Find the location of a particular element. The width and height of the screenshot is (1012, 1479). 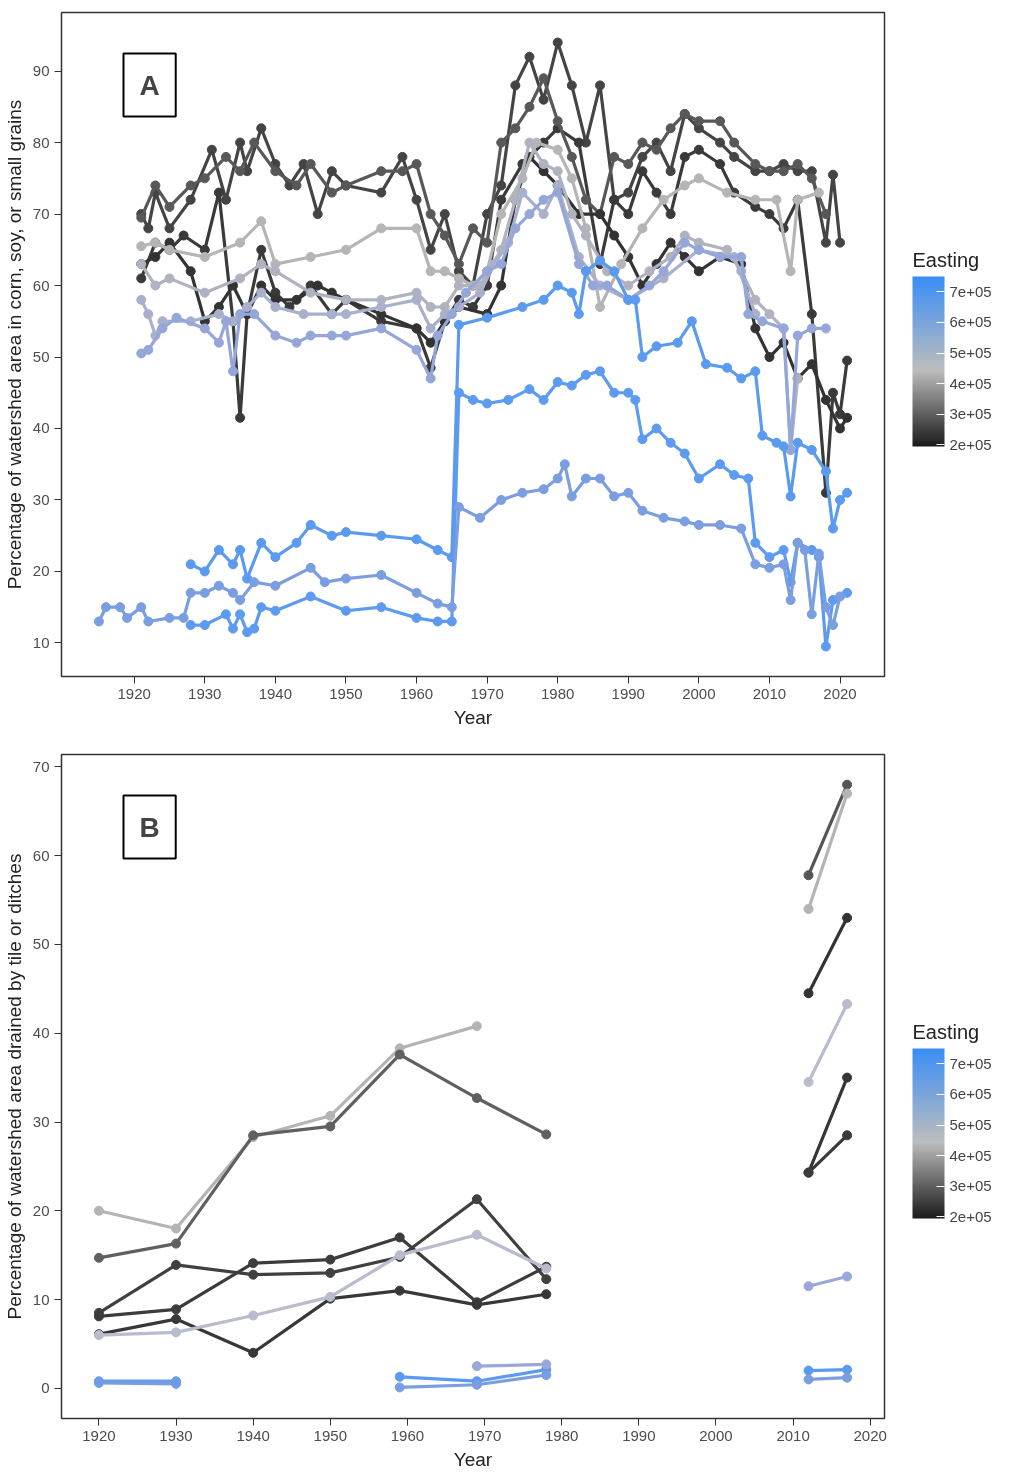

y-tick-label: 90 is located at coordinates (41, 71).